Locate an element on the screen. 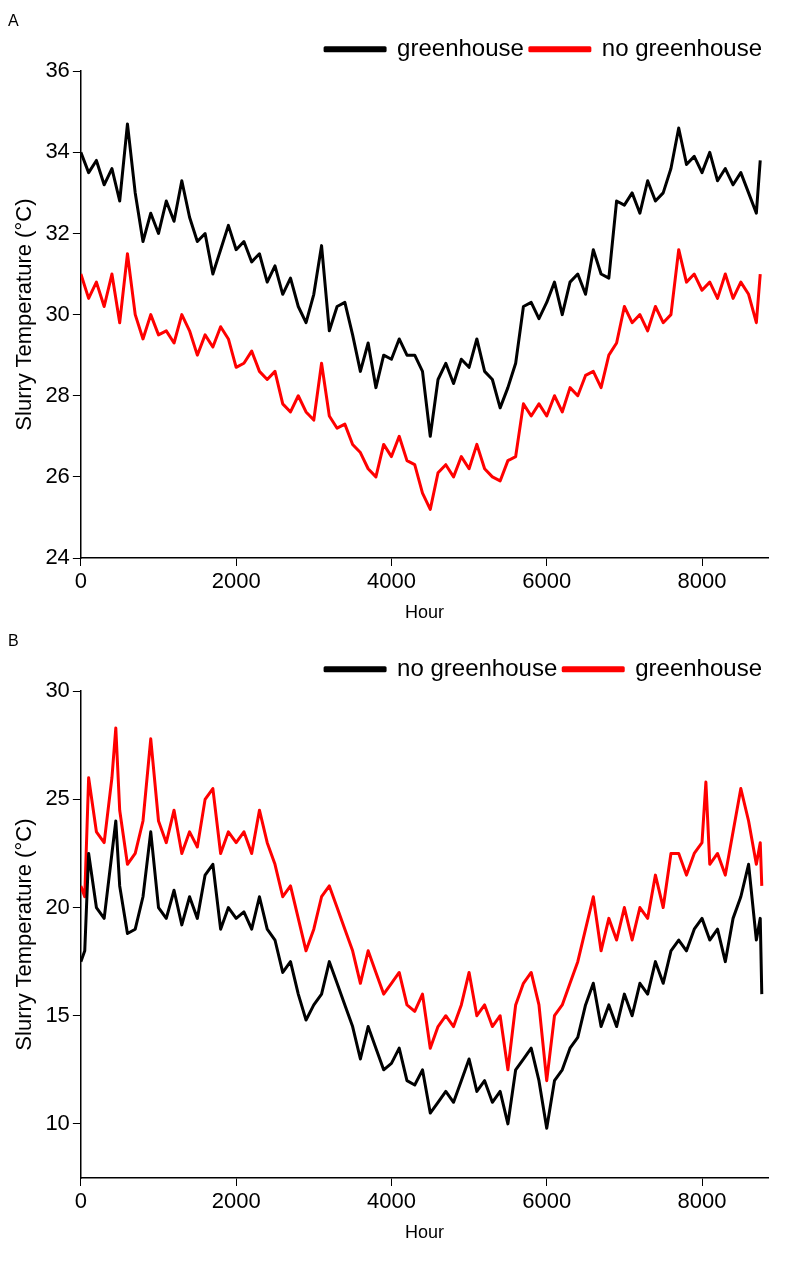 This screenshot has width=786, height=1267. chart-title: B is located at coordinates (13, 641).